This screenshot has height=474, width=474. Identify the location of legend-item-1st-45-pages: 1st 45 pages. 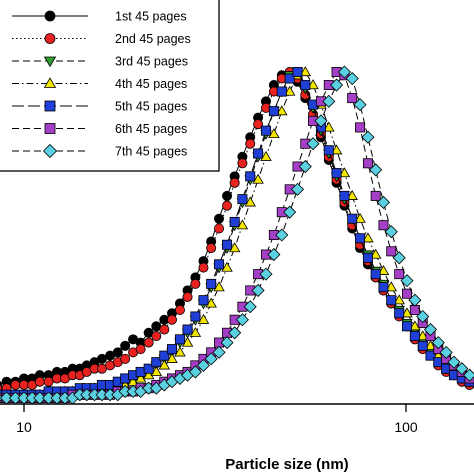
(99, 17).